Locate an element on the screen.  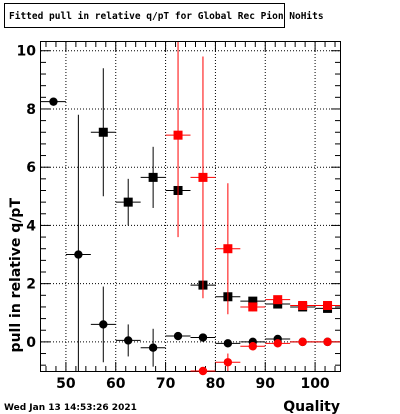
y-tick-label: 8 is located at coordinates (31, 110).